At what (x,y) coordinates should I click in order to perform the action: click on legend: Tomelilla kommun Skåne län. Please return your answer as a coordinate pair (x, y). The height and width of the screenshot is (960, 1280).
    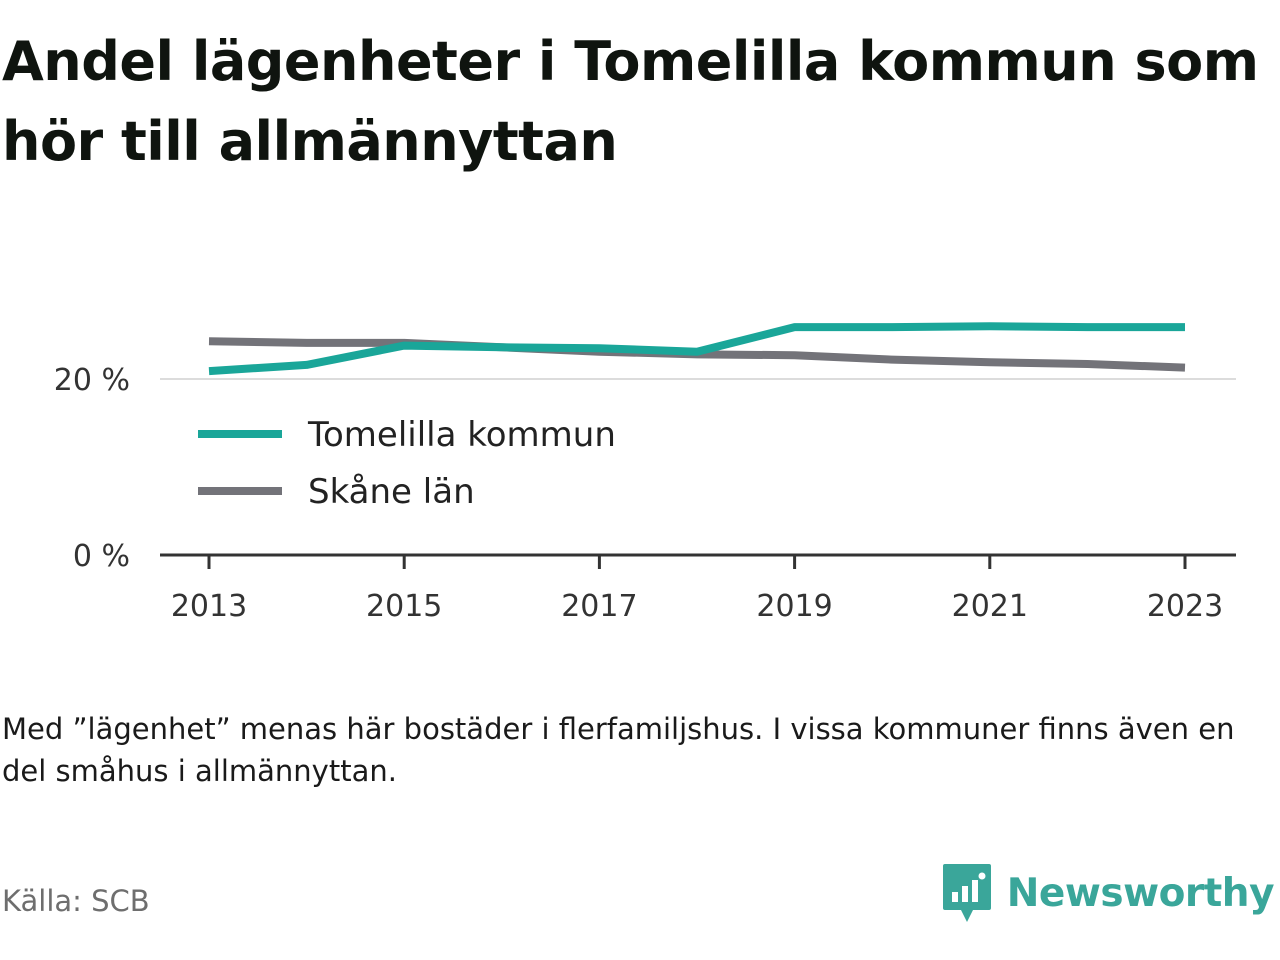
    Looking at the image, I should click on (407, 463).